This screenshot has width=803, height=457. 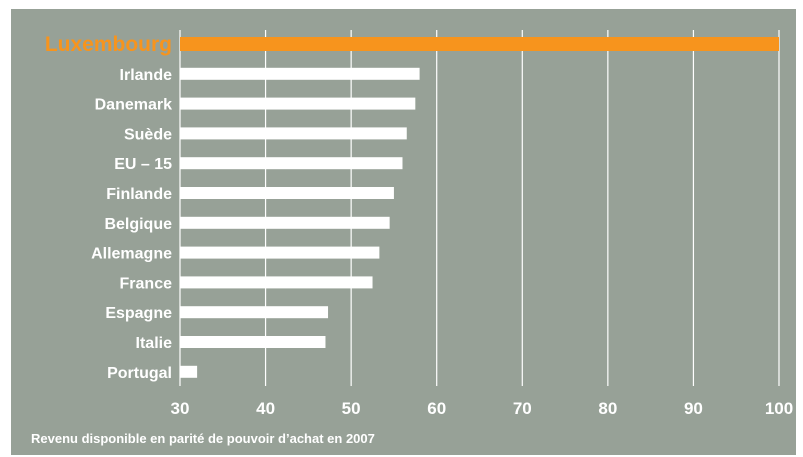 What do you see at coordinates (436, 408) in the screenshot?
I see `x-tick-label: 60` at bounding box center [436, 408].